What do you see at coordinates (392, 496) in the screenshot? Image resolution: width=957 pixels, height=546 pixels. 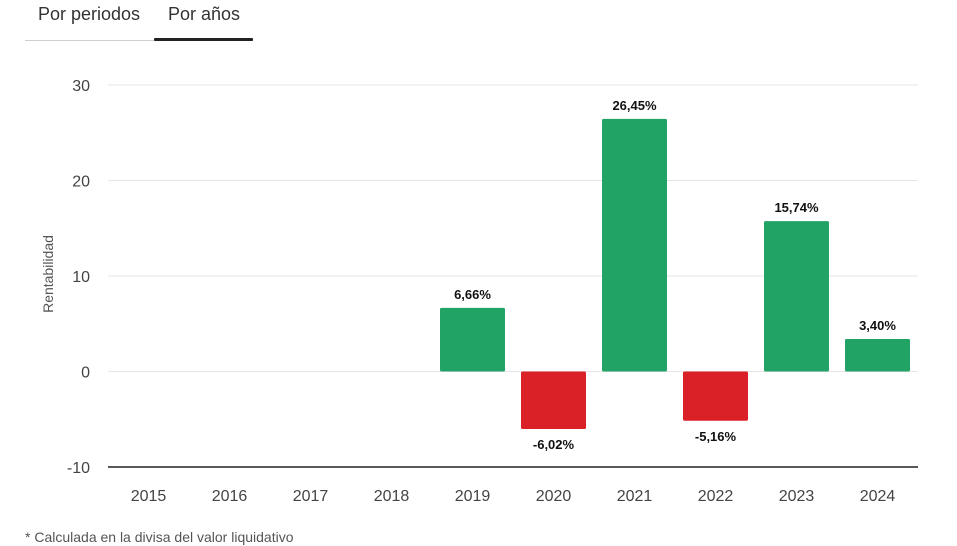 I see `x-tick-label: 2018` at bounding box center [392, 496].